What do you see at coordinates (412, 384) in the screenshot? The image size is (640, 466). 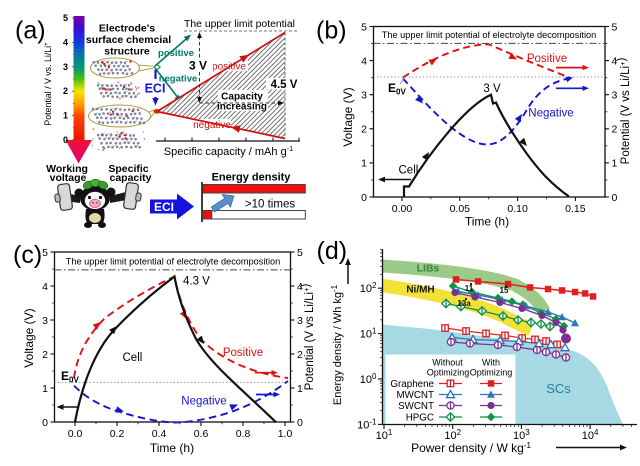 I see `svg-text: Graphene` at bounding box center [412, 384].